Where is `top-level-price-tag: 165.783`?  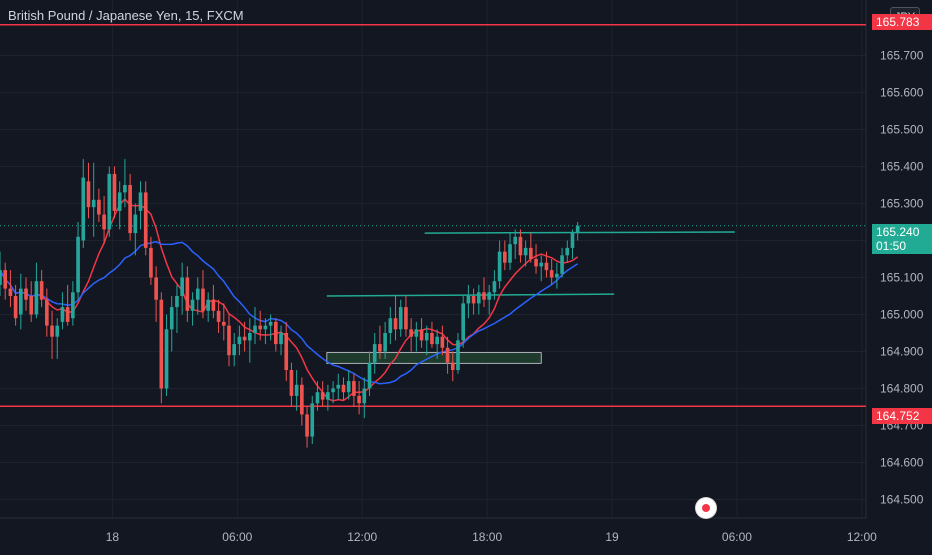
top-level-price-tag: 165.783 is located at coordinates (902, 22).